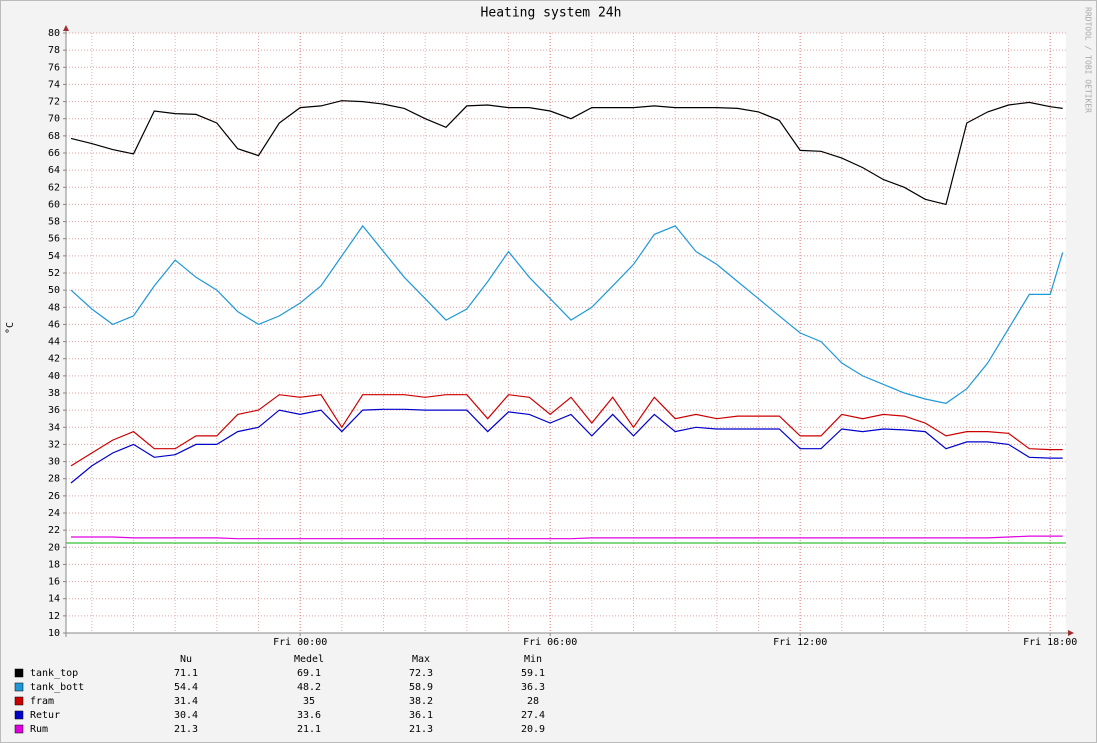  Describe the element at coordinates (54, 136) in the screenshot. I see `y-tick-label: 68` at that location.